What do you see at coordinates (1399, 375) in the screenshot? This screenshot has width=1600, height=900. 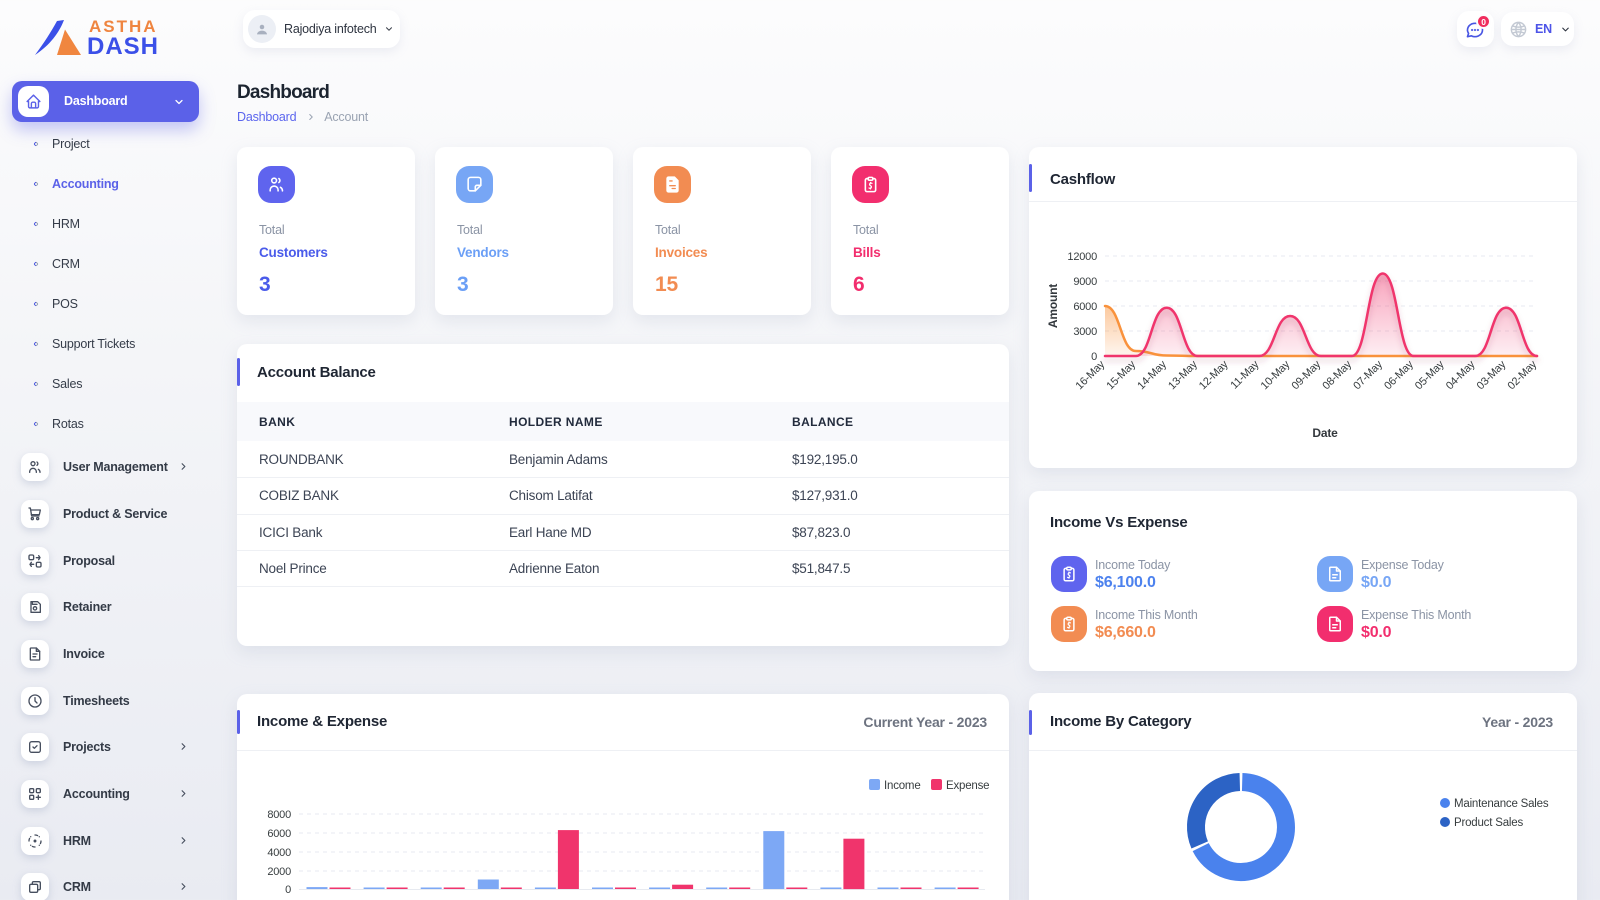 I see `svg-text: 06-May` at bounding box center [1399, 375].